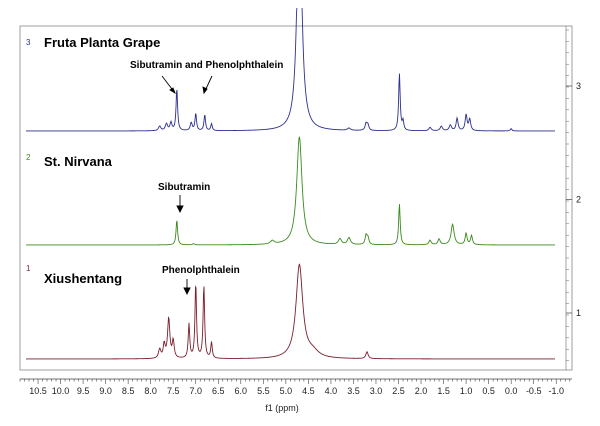  What do you see at coordinates (83, 391) in the screenshot?
I see `x-tick-label: 9.5` at bounding box center [83, 391].